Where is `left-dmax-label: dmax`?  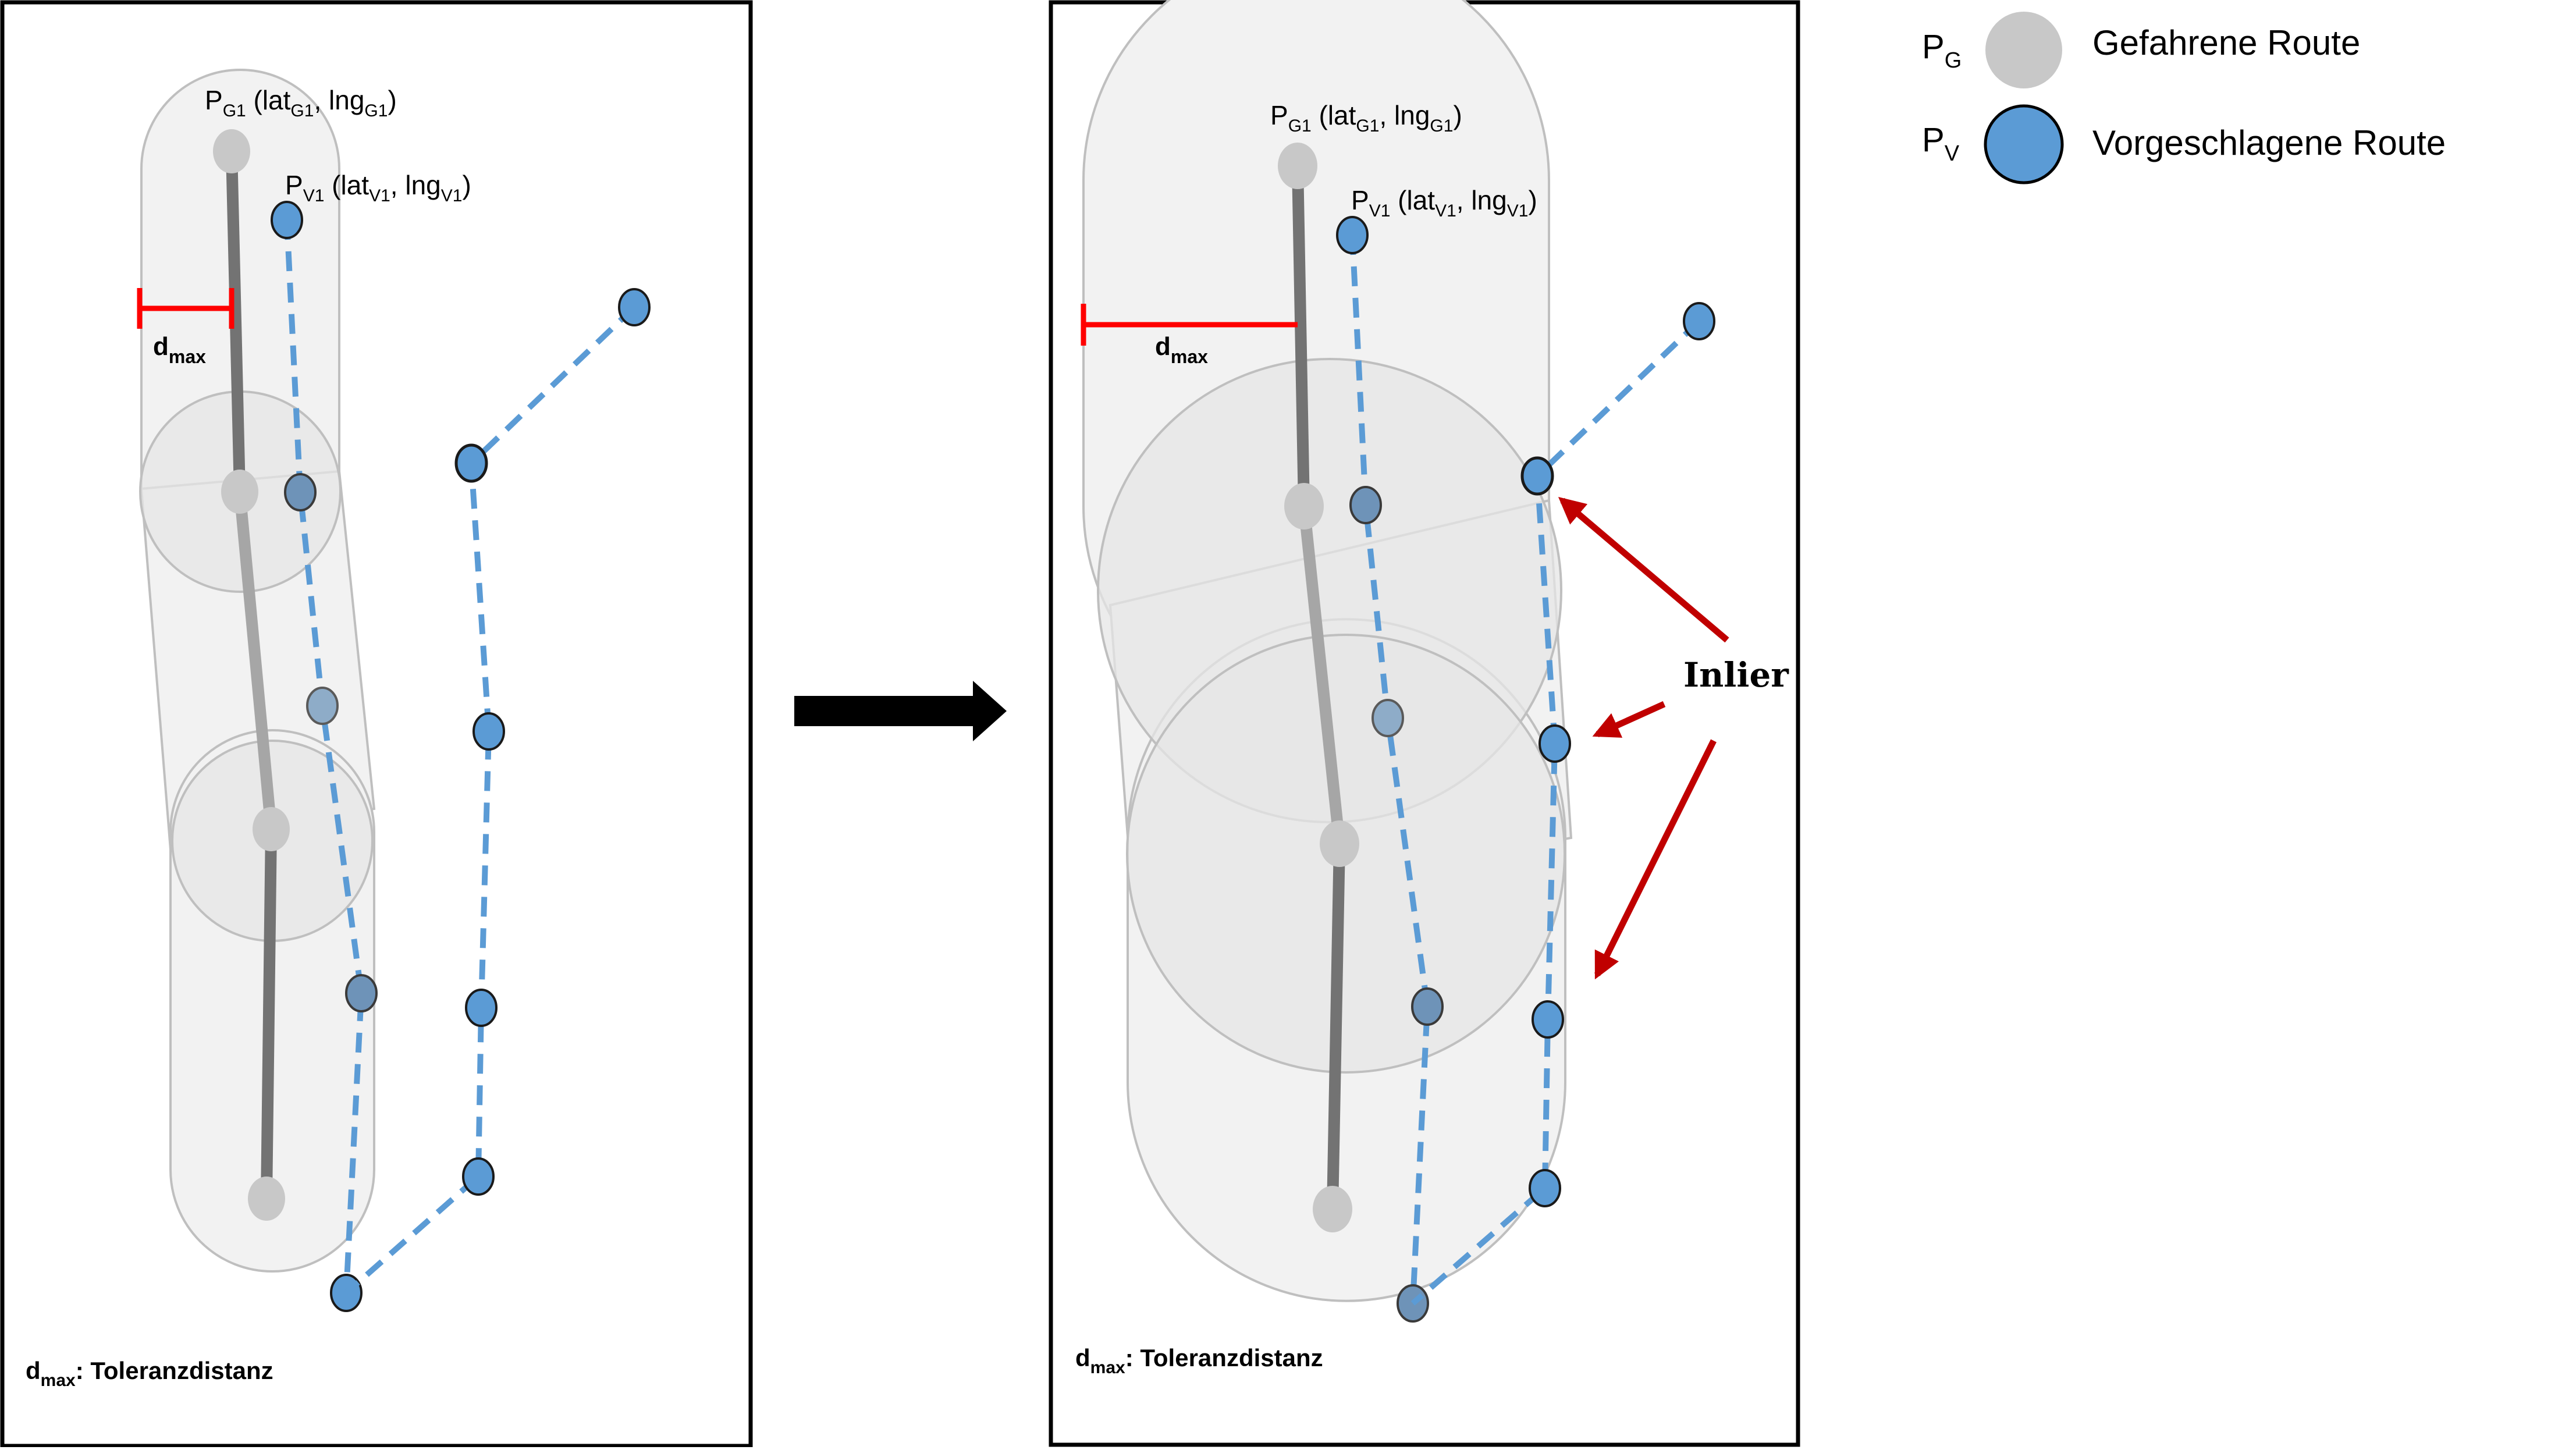 left-dmax-label: dmax is located at coordinates (179, 349).